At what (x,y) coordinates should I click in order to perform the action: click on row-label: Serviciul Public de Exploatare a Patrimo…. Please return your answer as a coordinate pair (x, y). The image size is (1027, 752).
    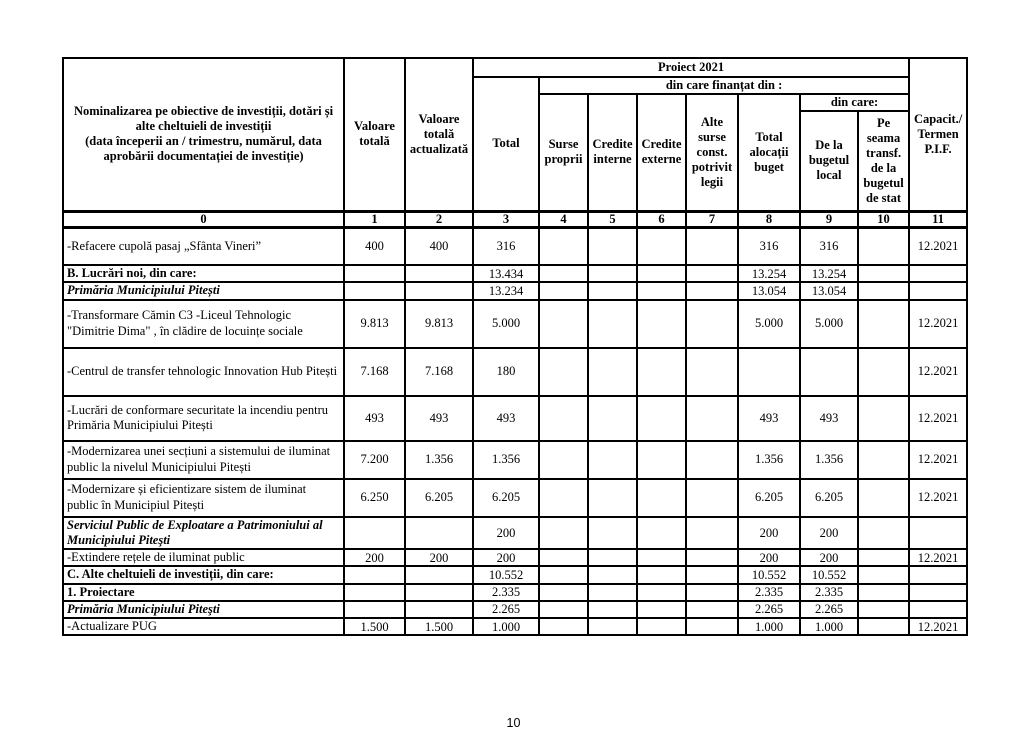
    Looking at the image, I should click on (203, 533).